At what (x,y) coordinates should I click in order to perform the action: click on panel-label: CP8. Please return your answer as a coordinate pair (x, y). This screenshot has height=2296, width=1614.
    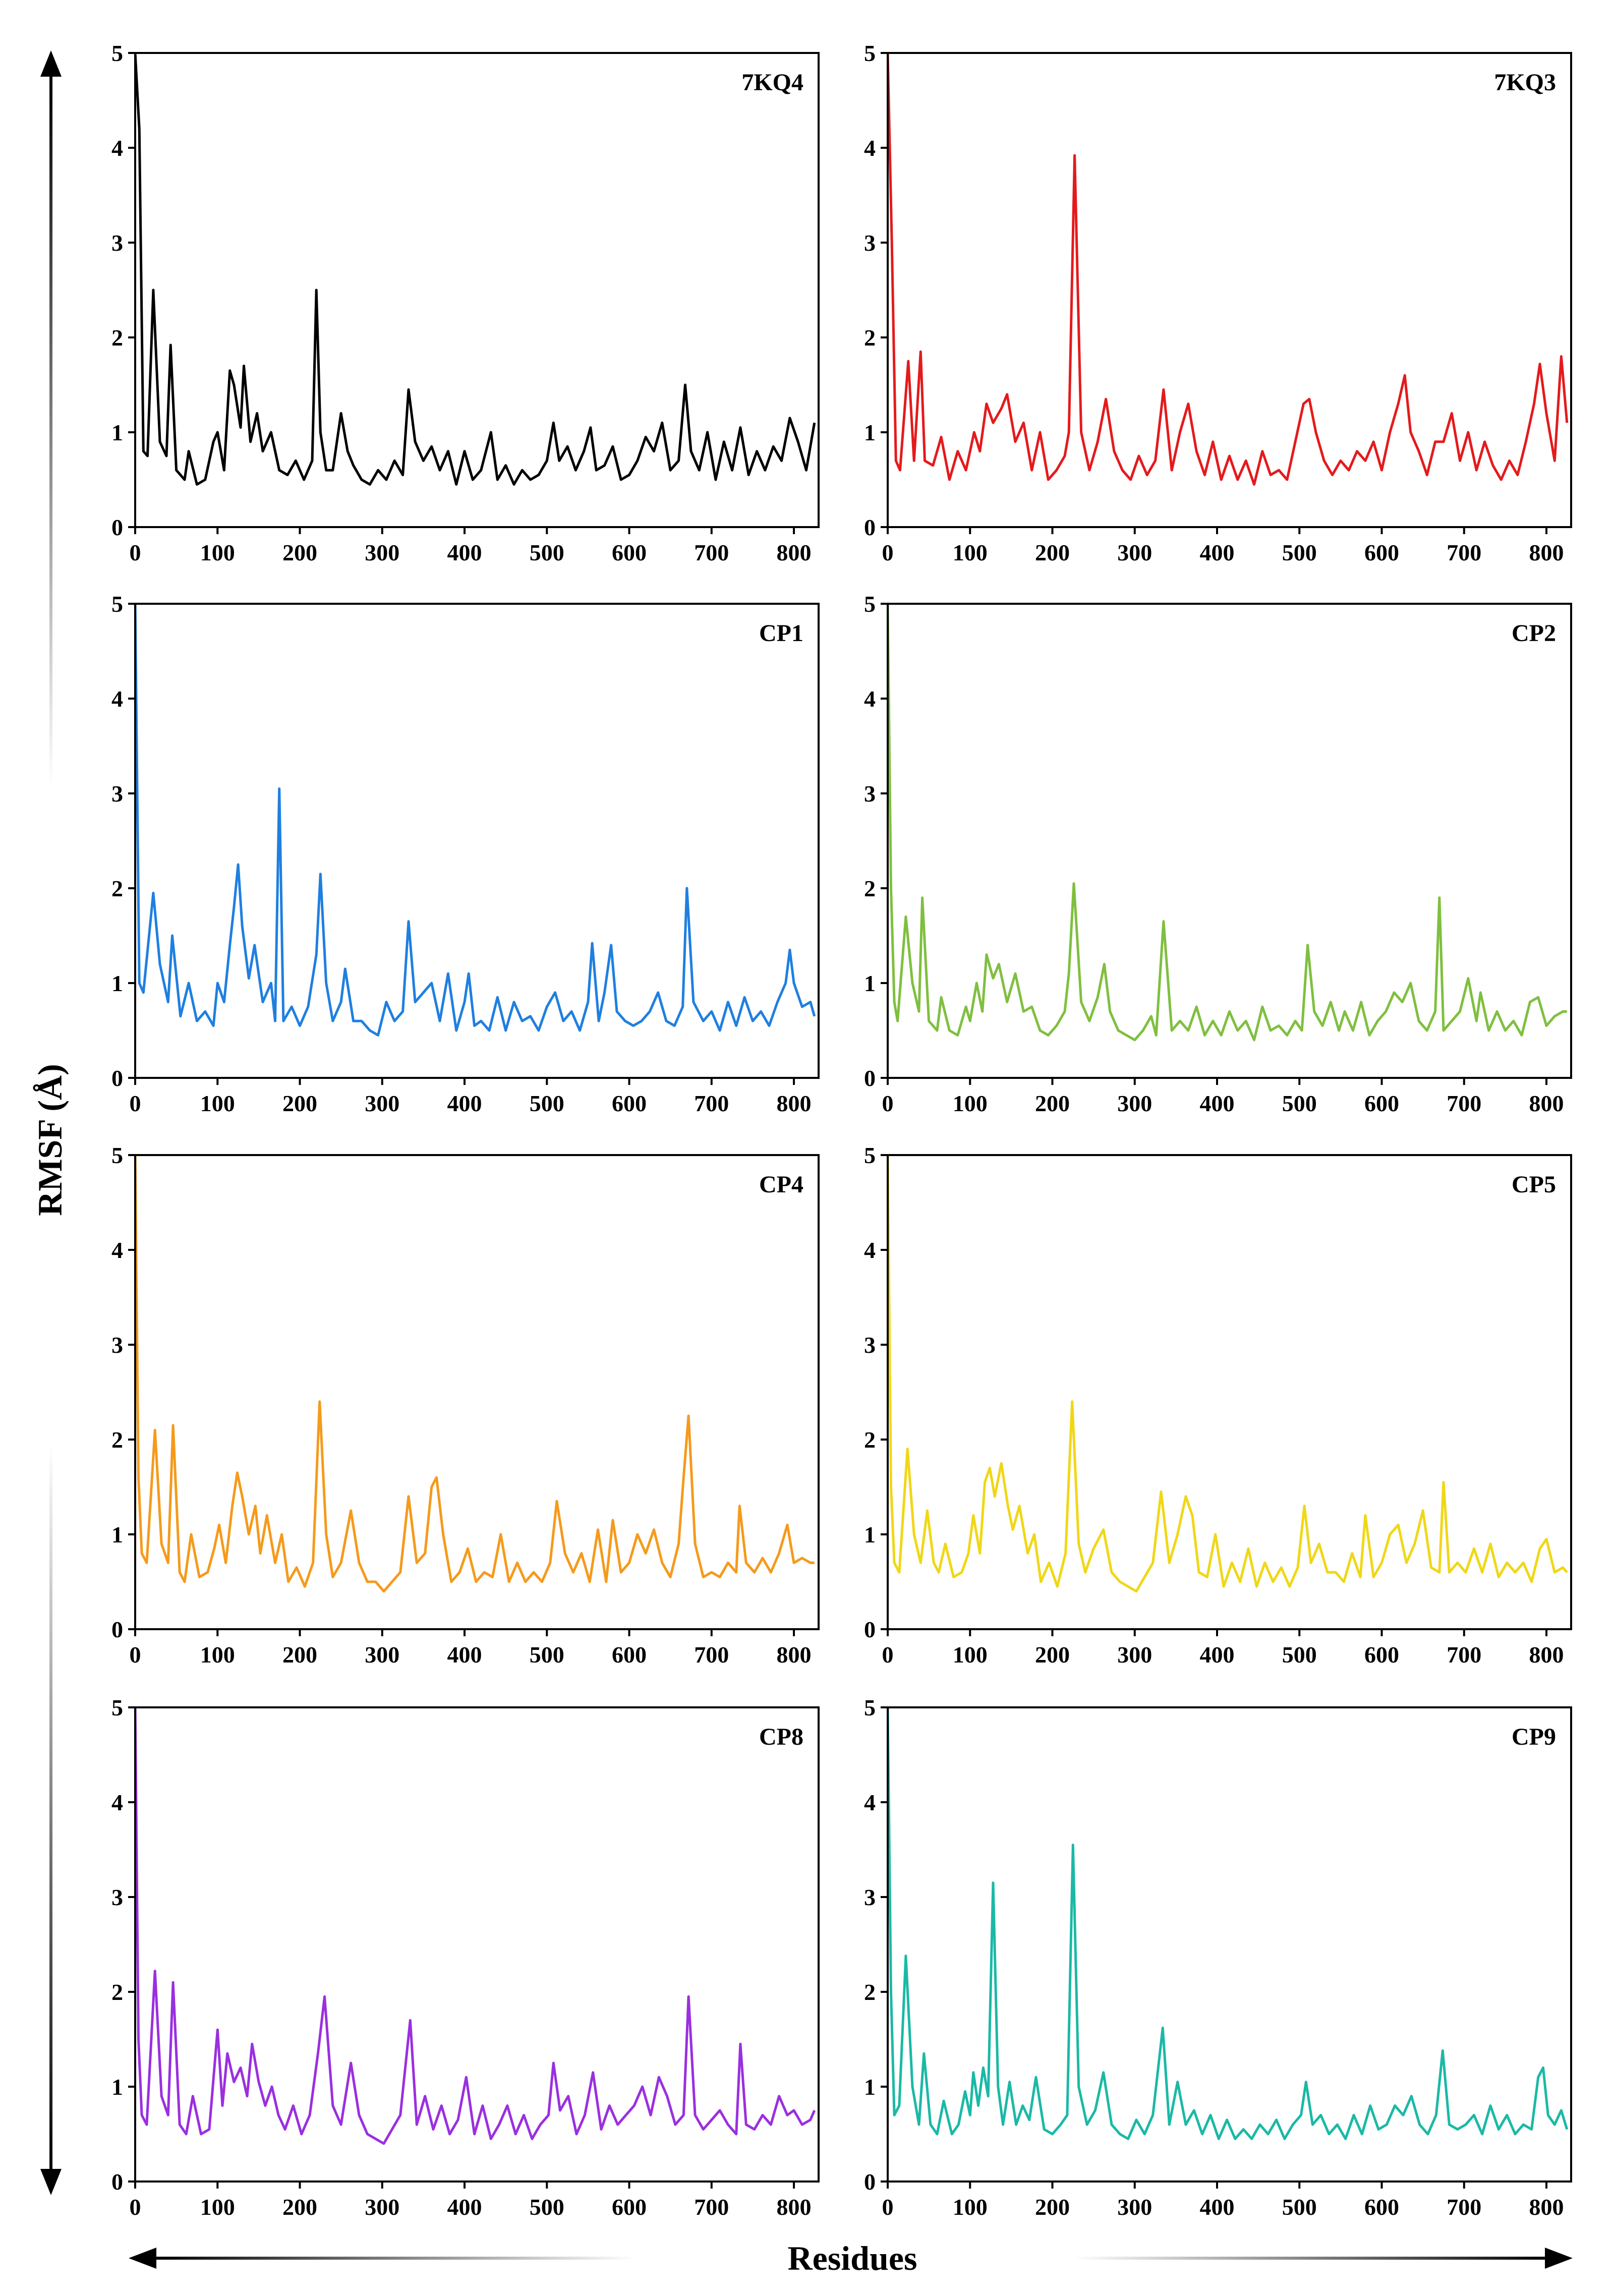
    Looking at the image, I should click on (781, 1737).